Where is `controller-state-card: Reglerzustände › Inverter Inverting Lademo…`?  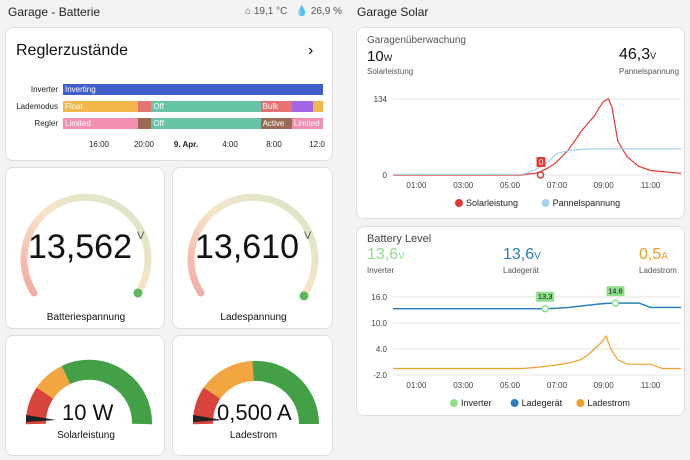
controller-state-card: Reglerzustände › Inverter Inverting Lademo… is located at coordinates (169, 94).